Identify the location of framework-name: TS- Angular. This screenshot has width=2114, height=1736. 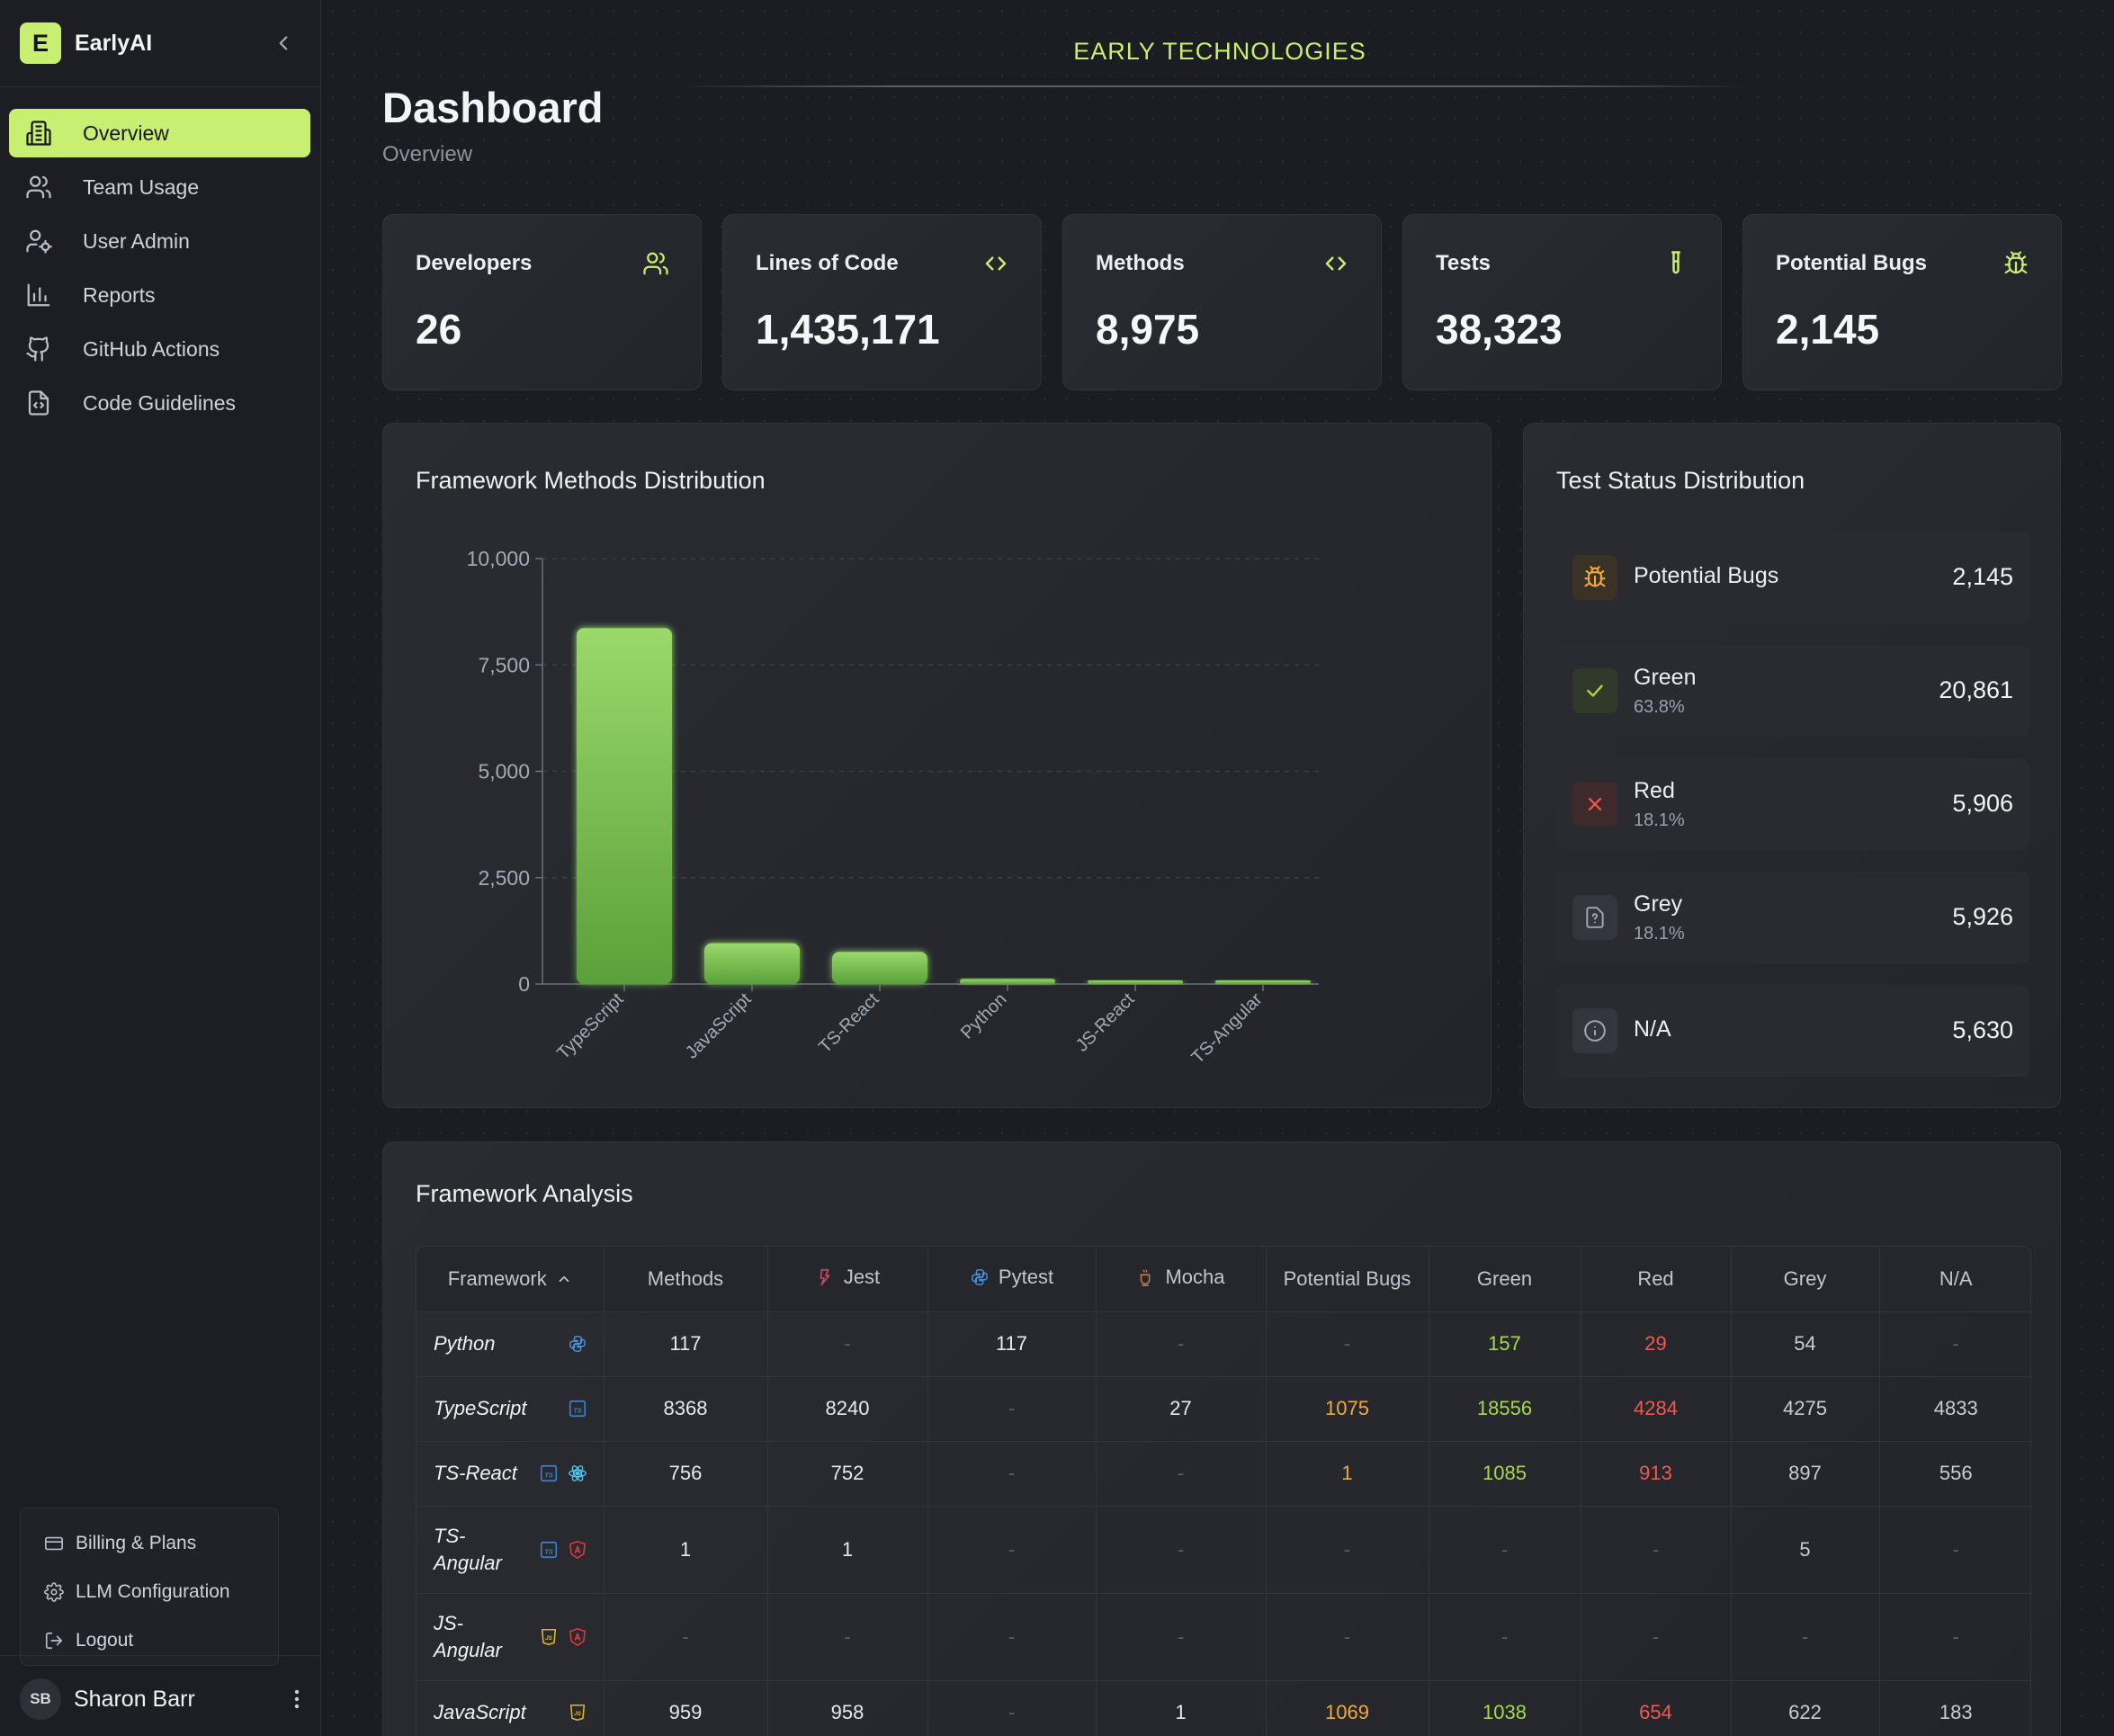
(468, 1549).